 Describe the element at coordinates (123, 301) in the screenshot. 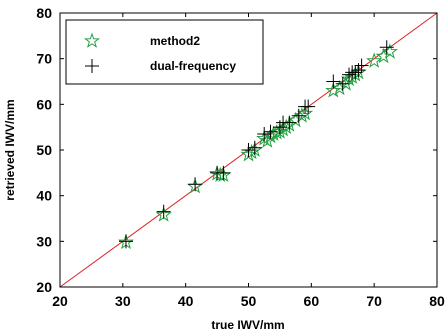

I see `x-tick-label: 30` at that location.